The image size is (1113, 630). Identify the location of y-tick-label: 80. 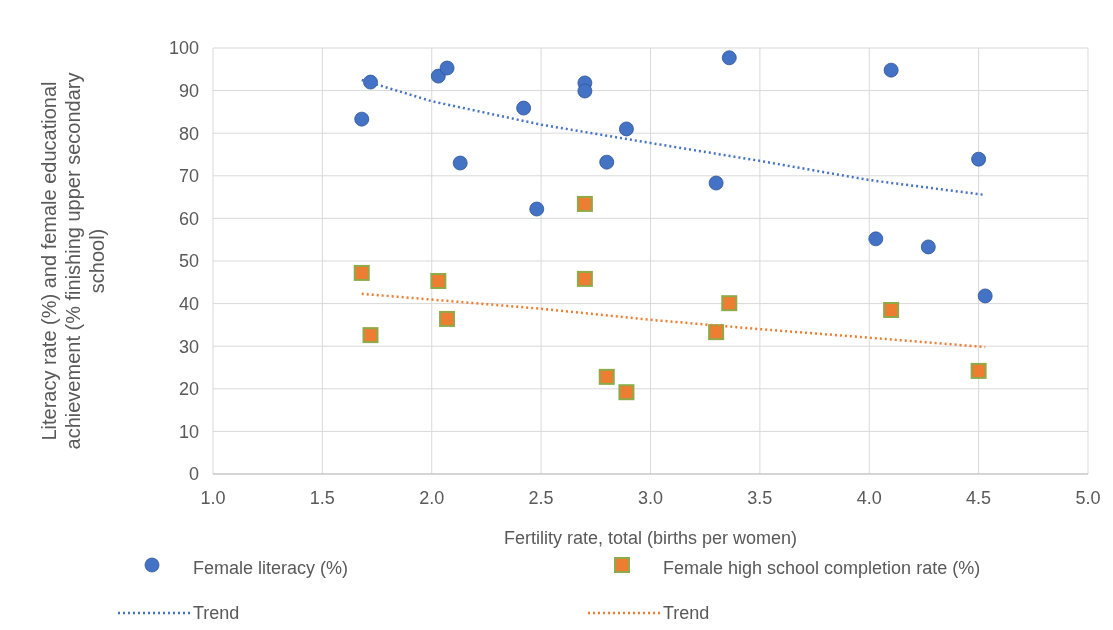
(188, 133).